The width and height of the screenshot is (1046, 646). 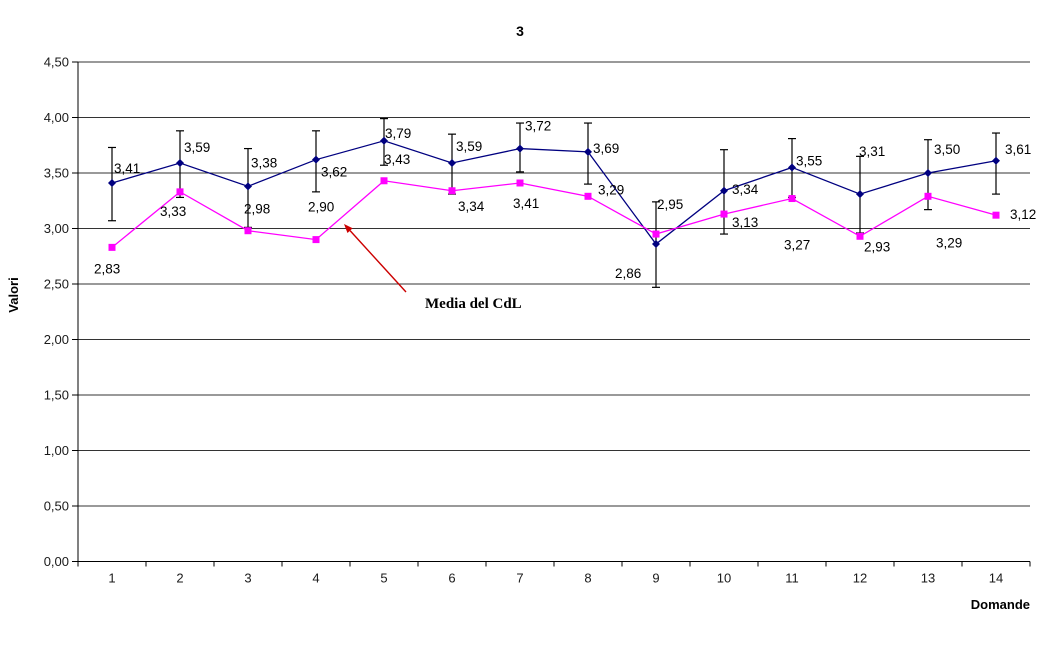 I want to click on data-label: 3,62, so click(x=334, y=172).